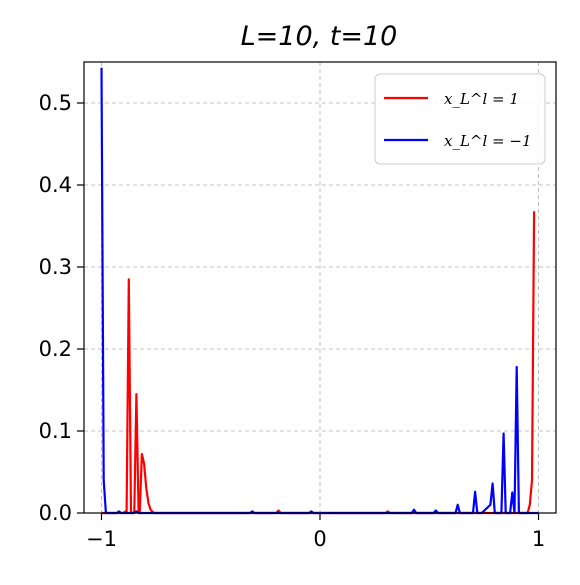  I want to click on legend-box, so click(460, 119).